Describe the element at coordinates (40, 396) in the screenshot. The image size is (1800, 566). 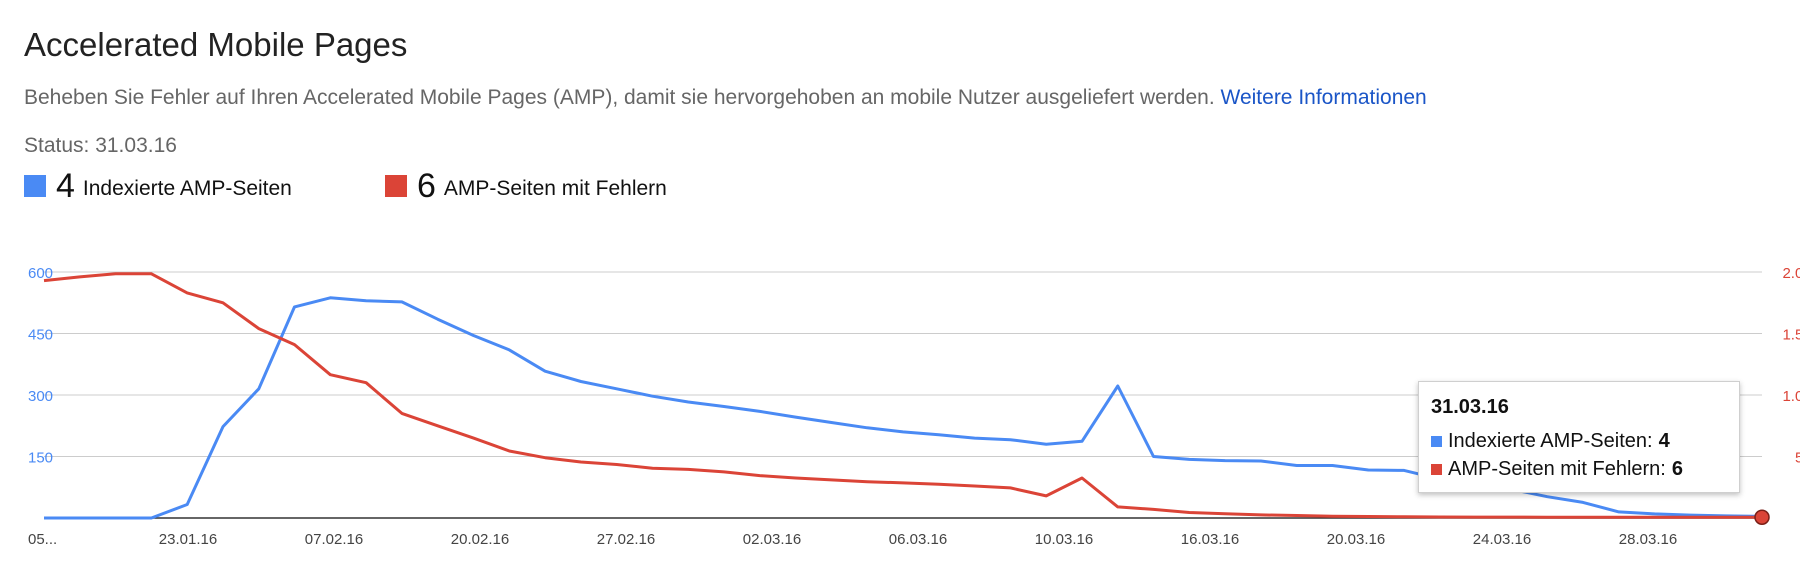
I see `y-left-tick-label: 300` at that location.